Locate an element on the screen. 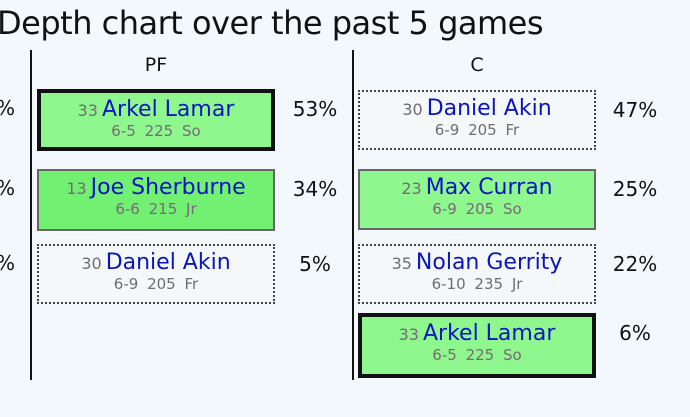  jersey-number: 35 is located at coordinates (401, 263).